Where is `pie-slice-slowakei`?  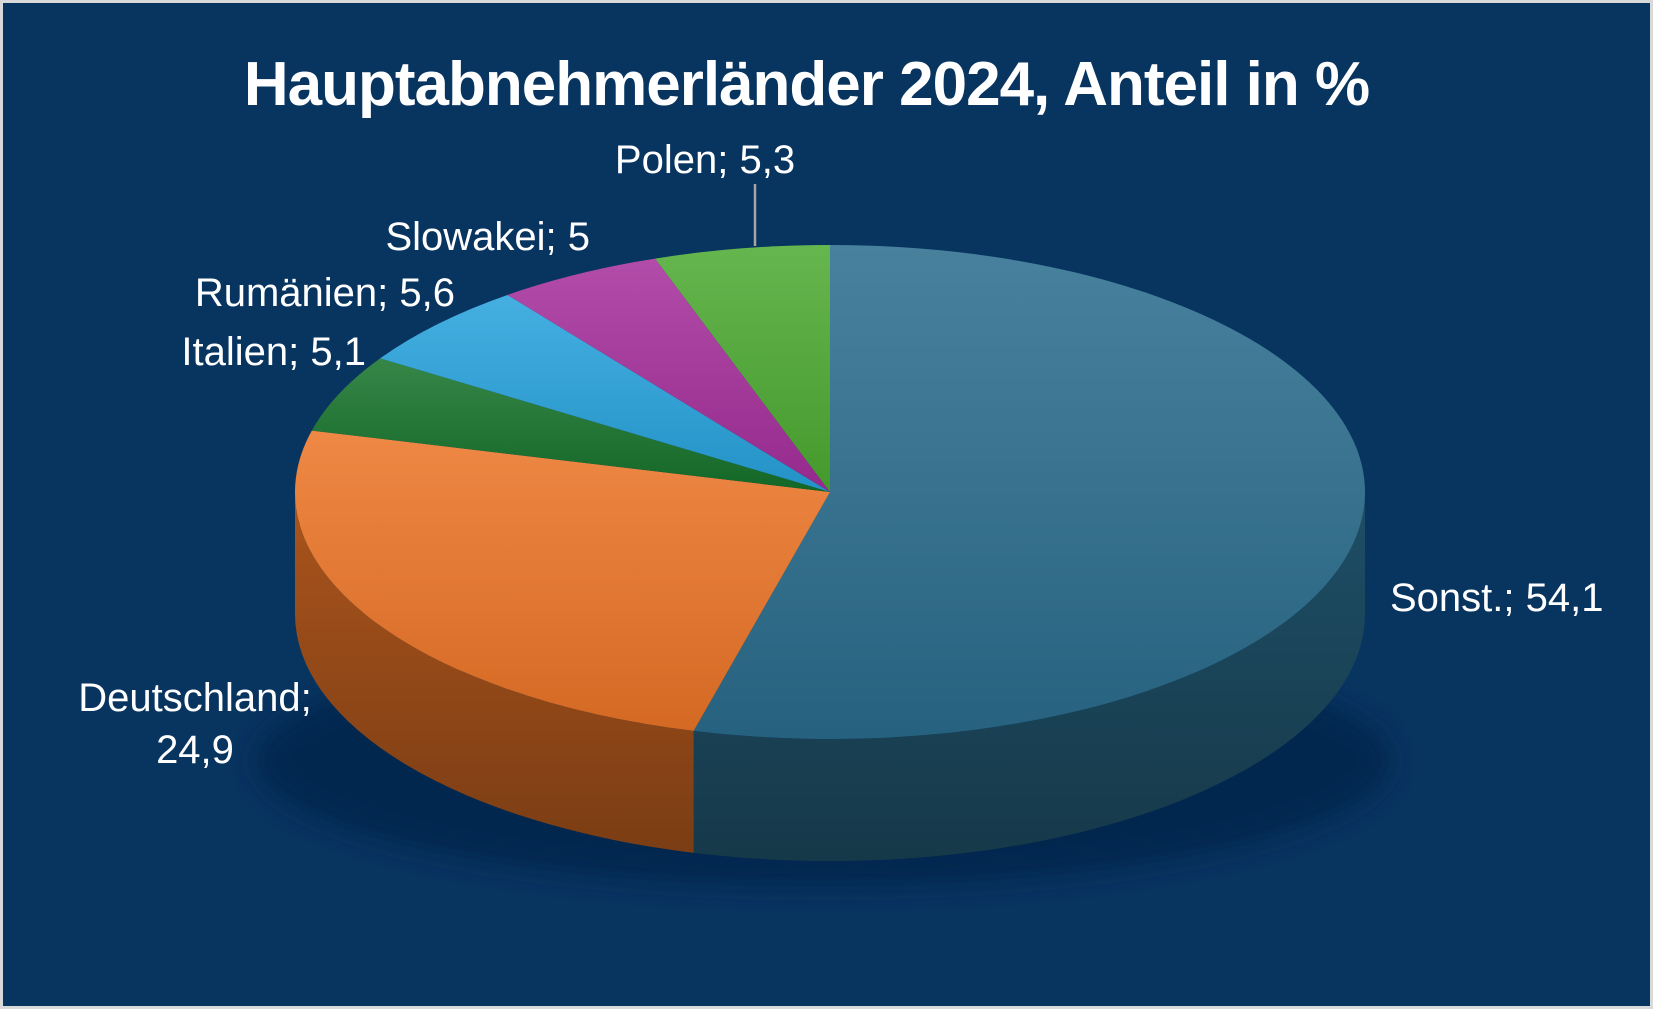
pie-slice-slowakei is located at coordinates (668, 375).